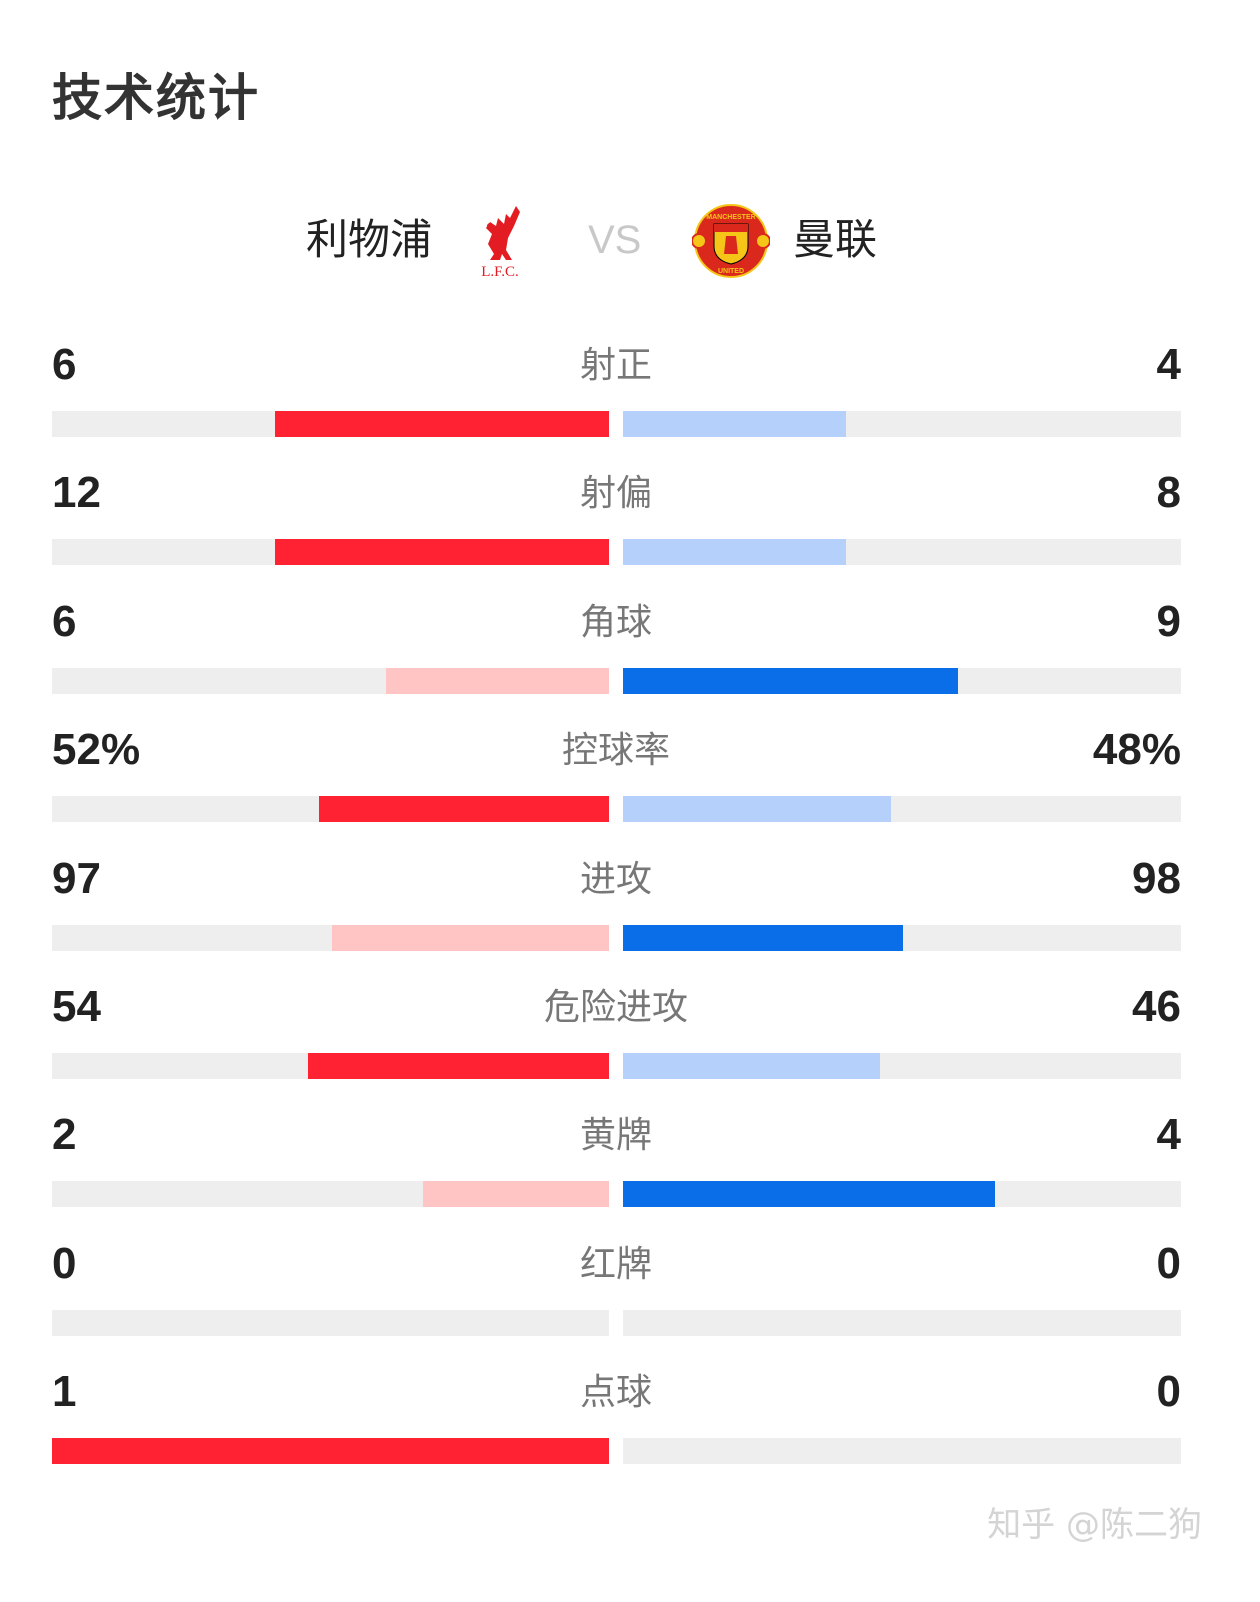 This screenshot has height=1602, width=1260. Describe the element at coordinates (615, 240) in the screenshot. I see `vs-label: VS` at that location.